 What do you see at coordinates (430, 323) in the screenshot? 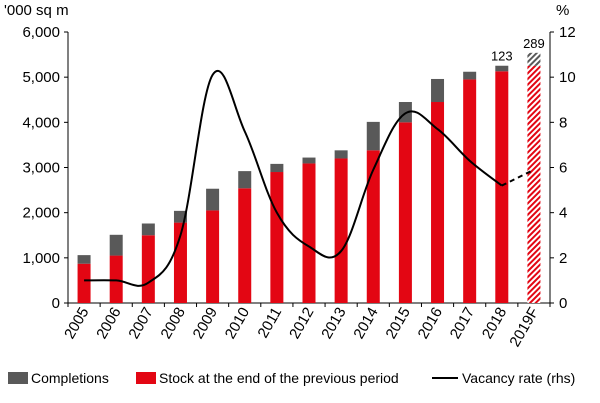
I see `x-tick-label: 2016` at bounding box center [430, 323].